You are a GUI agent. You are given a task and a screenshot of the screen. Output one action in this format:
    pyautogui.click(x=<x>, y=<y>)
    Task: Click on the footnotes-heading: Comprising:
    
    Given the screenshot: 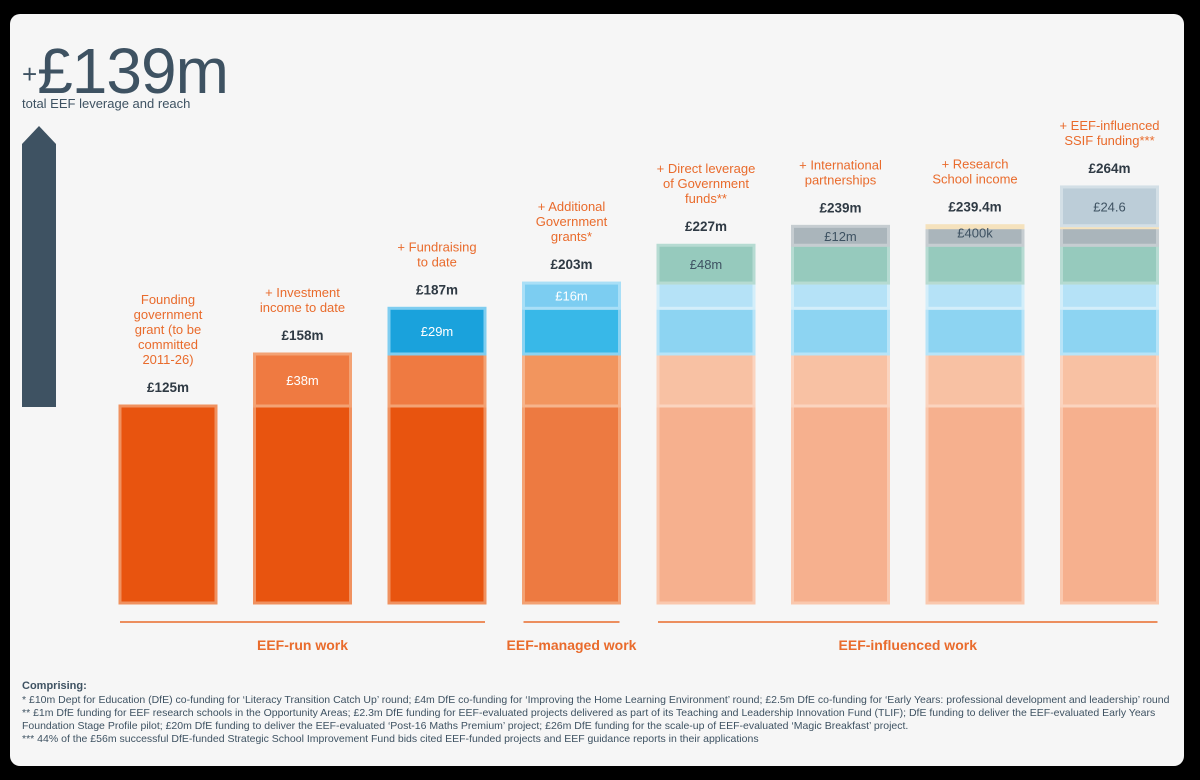 What is the action you would take?
    pyautogui.click(x=54, y=686)
    